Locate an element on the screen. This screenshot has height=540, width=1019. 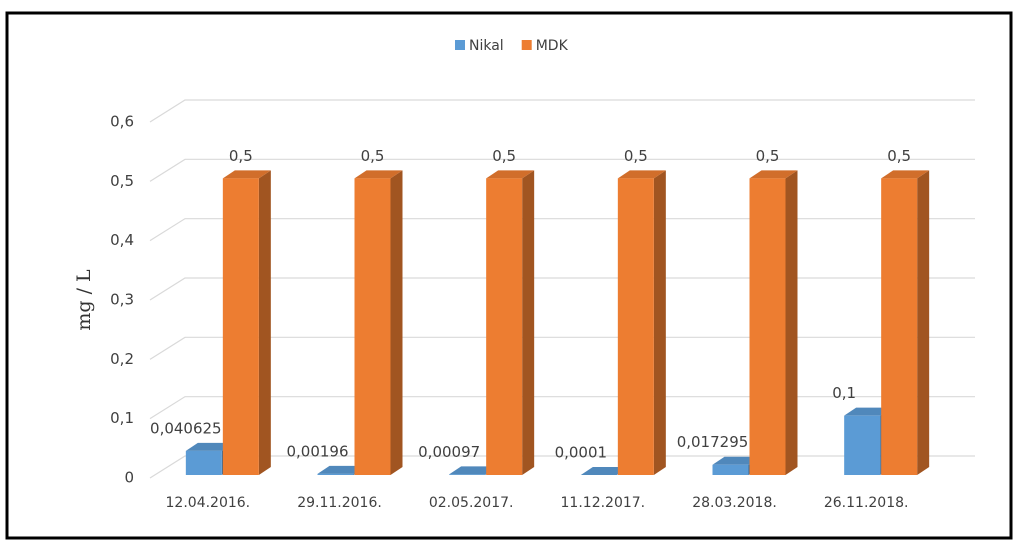
y-tick-label: 0,5 is located at coordinates (122, 181).